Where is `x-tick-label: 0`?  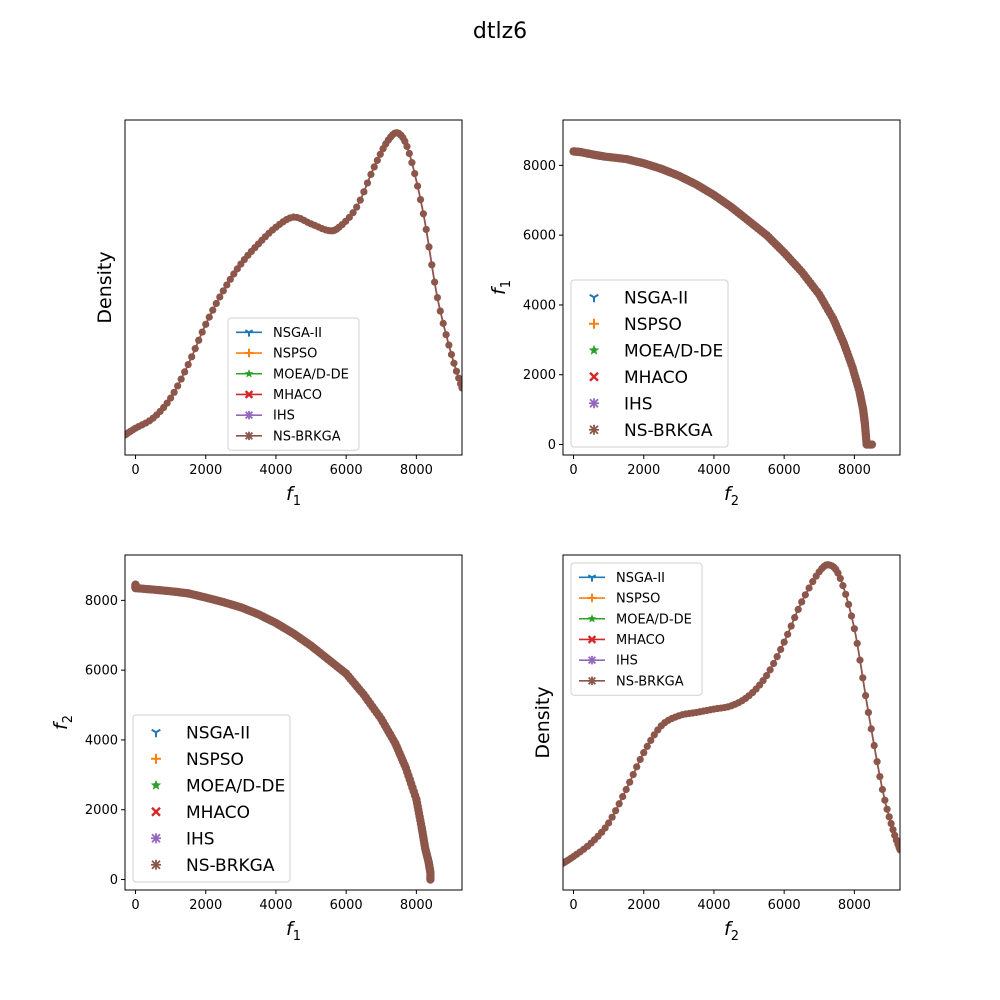 x-tick-label: 0 is located at coordinates (135, 470).